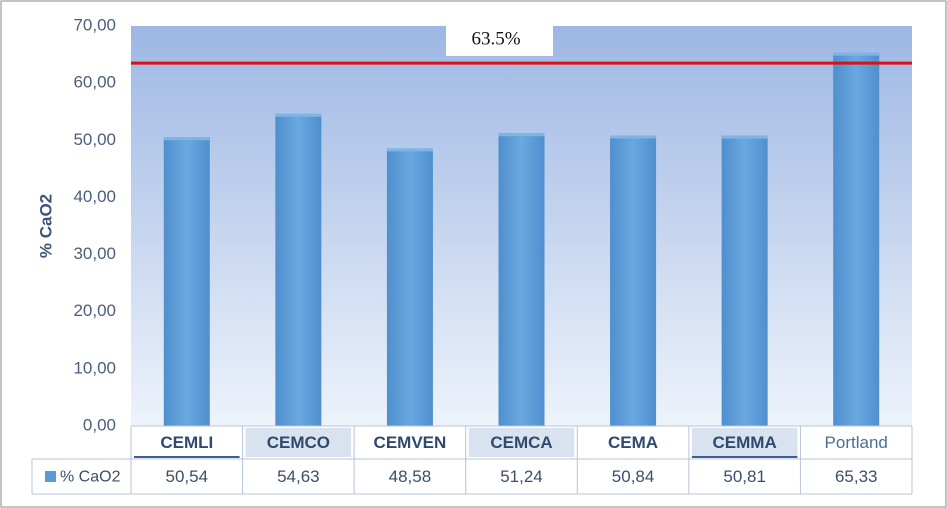 The width and height of the screenshot is (947, 508). Describe the element at coordinates (94, 82) in the screenshot. I see `y-tick-label: 60,00` at that location.